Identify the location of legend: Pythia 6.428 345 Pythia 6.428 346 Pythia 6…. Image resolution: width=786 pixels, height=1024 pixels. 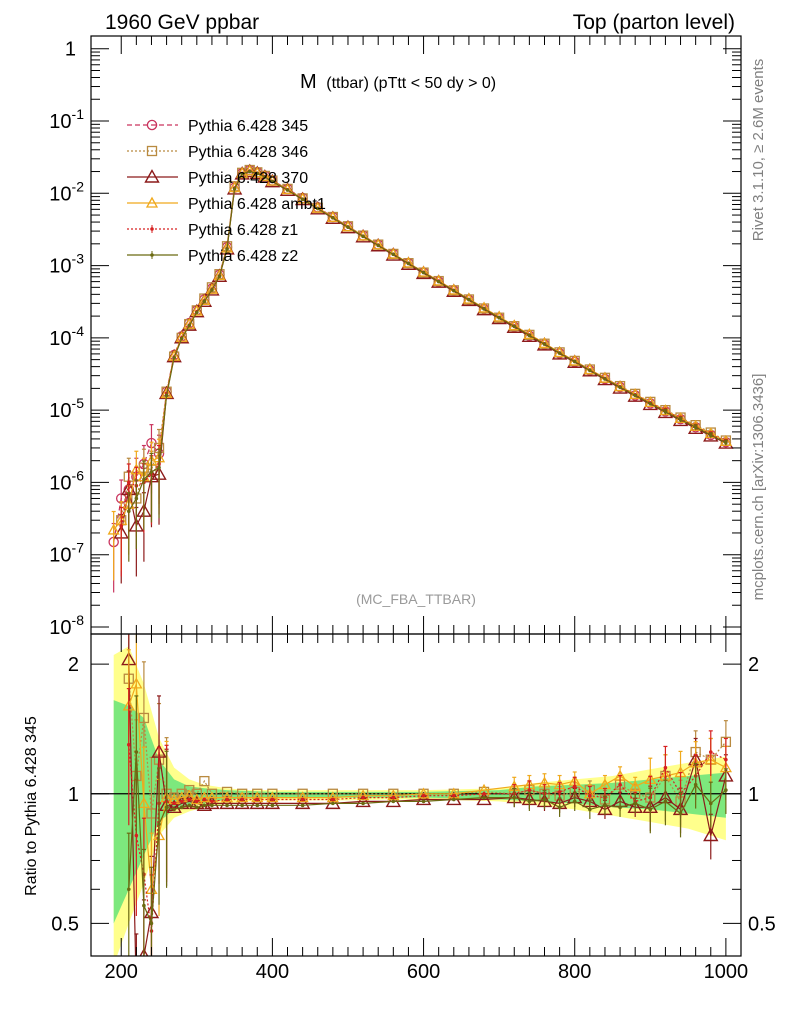
(226, 191).